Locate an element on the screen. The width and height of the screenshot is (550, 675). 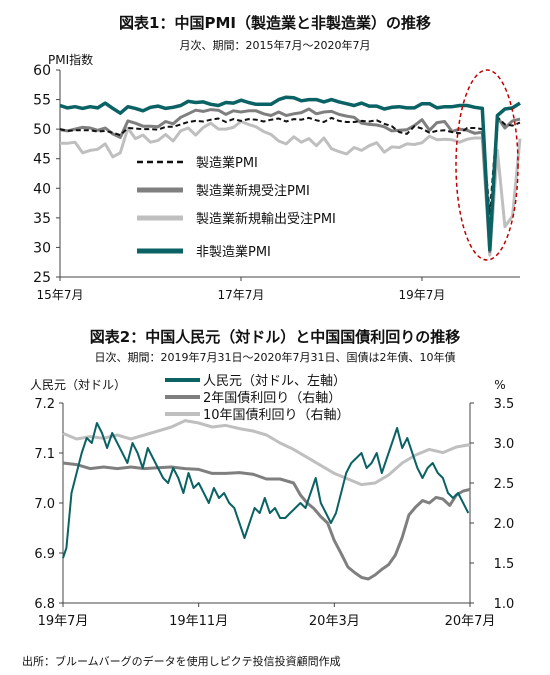
highlight-ellipse is located at coordinates (487, 165).